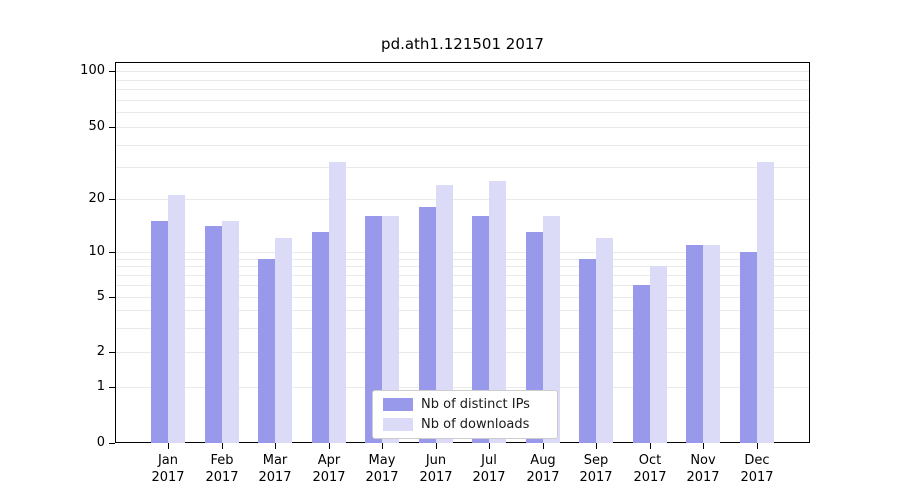 This screenshot has height=500, width=900. Describe the element at coordinates (465, 414) in the screenshot. I see `legend: Nb of distinct IPs Nb of downloads` at that location.